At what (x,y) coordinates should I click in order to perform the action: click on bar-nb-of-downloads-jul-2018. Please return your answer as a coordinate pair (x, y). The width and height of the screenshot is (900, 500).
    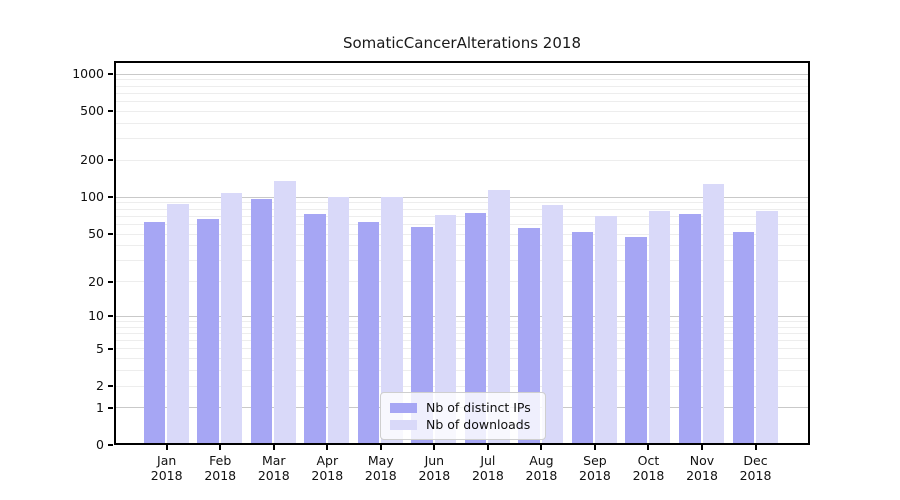
    Looking at the image, I should click on (499, 317).